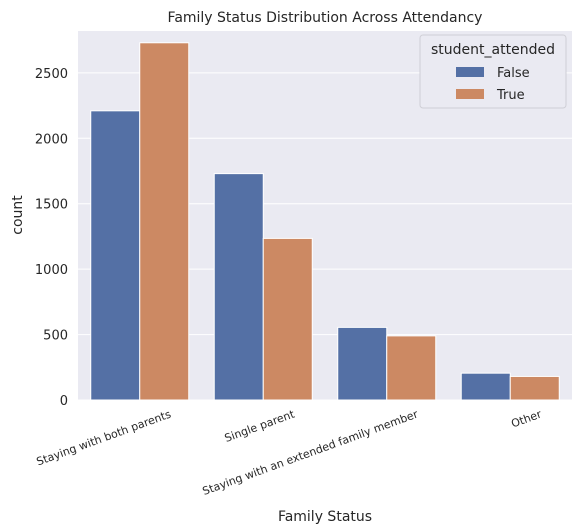  What do you see at coordinates (260, 426) in the screenshot?
I see `x-tick-label: Single parent` at bounding box center [260, 426].